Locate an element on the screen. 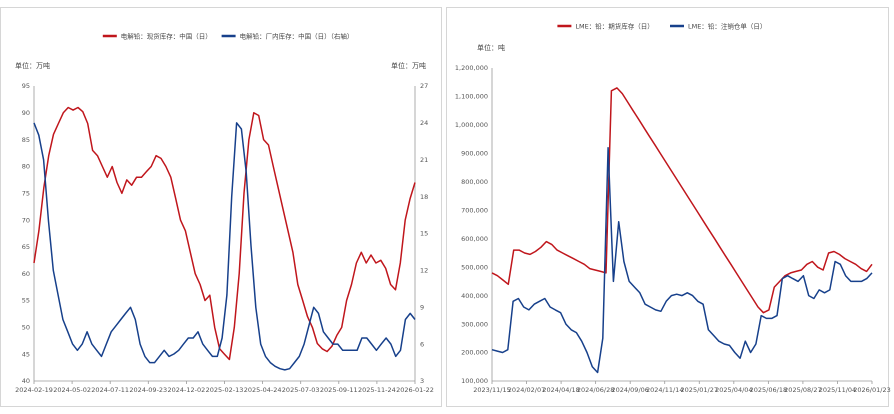 The height and width of the screenshot is (414, 894). x-tick-label: 2025/11/04 is located at coordinates (837, 390).